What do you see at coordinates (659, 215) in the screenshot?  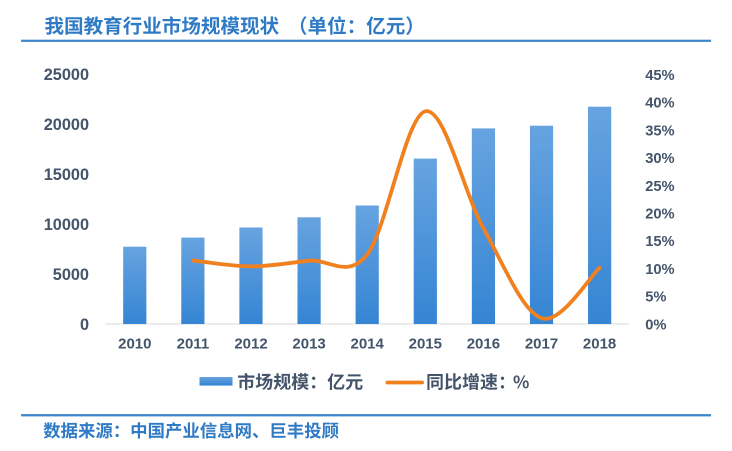 I see `svg-text: 20%` at bounding box center [659, 215].